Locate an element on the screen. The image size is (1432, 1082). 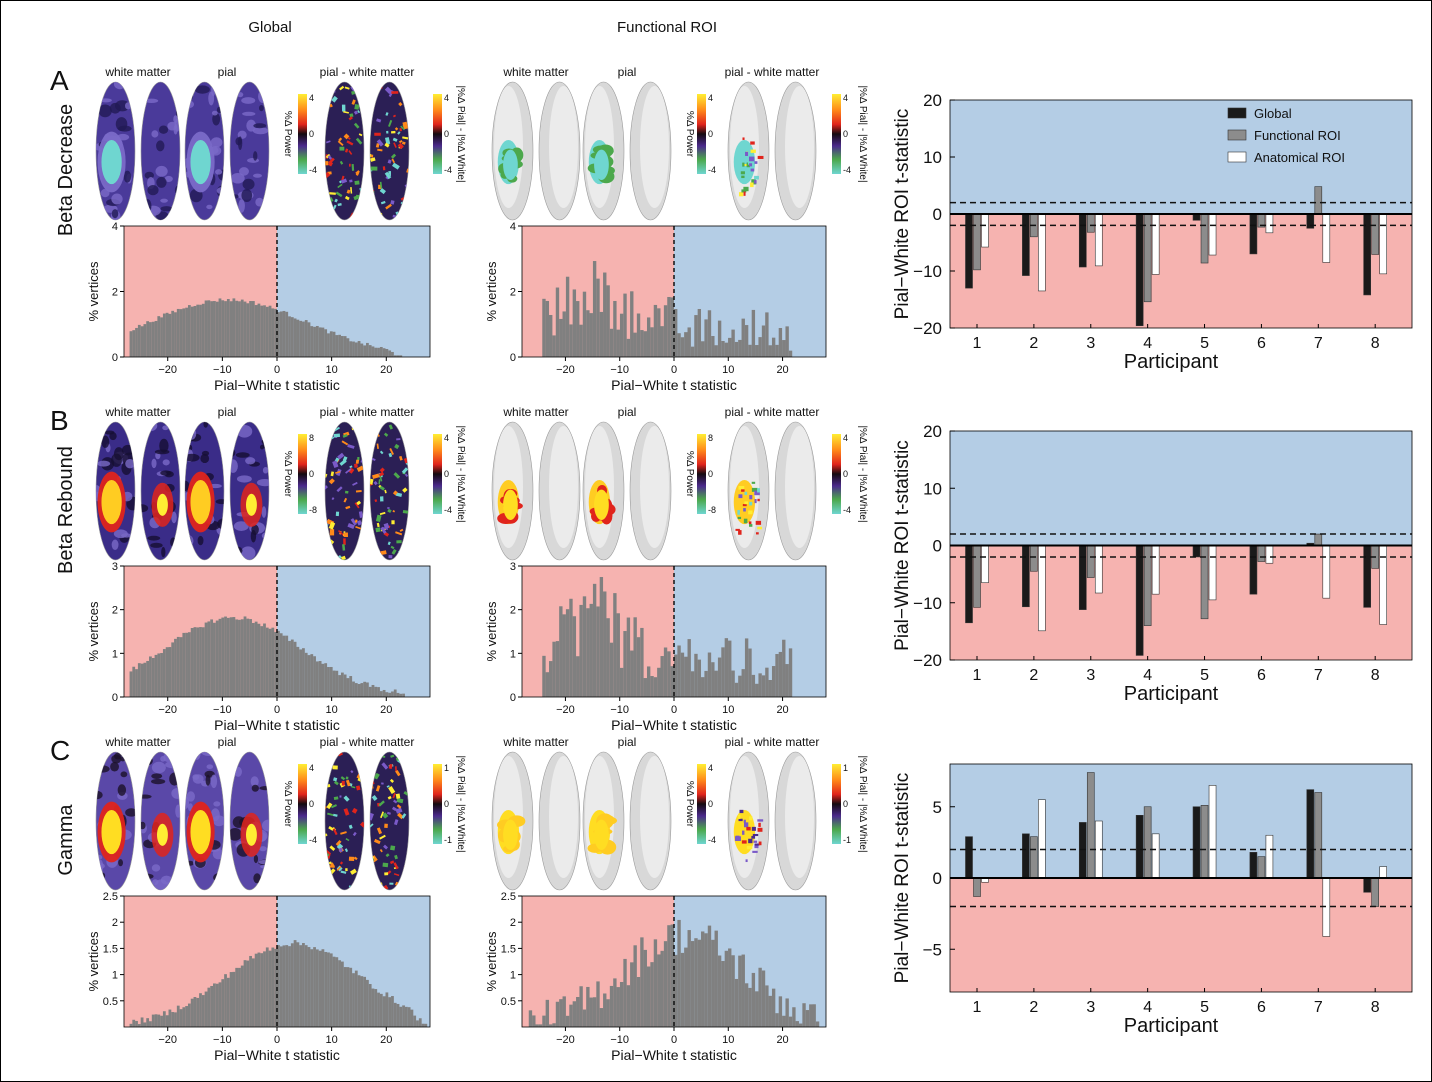
y-tick-label: 10 is located at coordinates (932, 488).